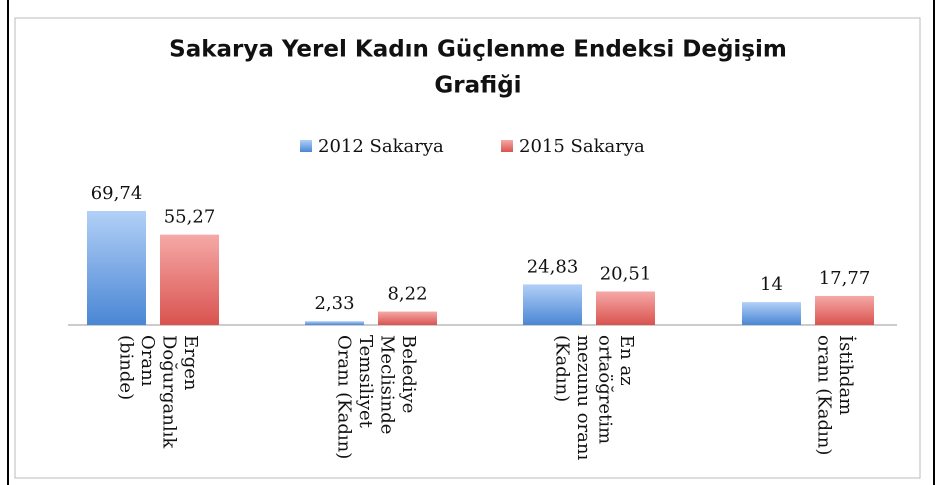  What do you see at coordinates (387, 384) in the screenshot?
I see `x-tick-label: Meclisinde` at bounding box center [387, 384].